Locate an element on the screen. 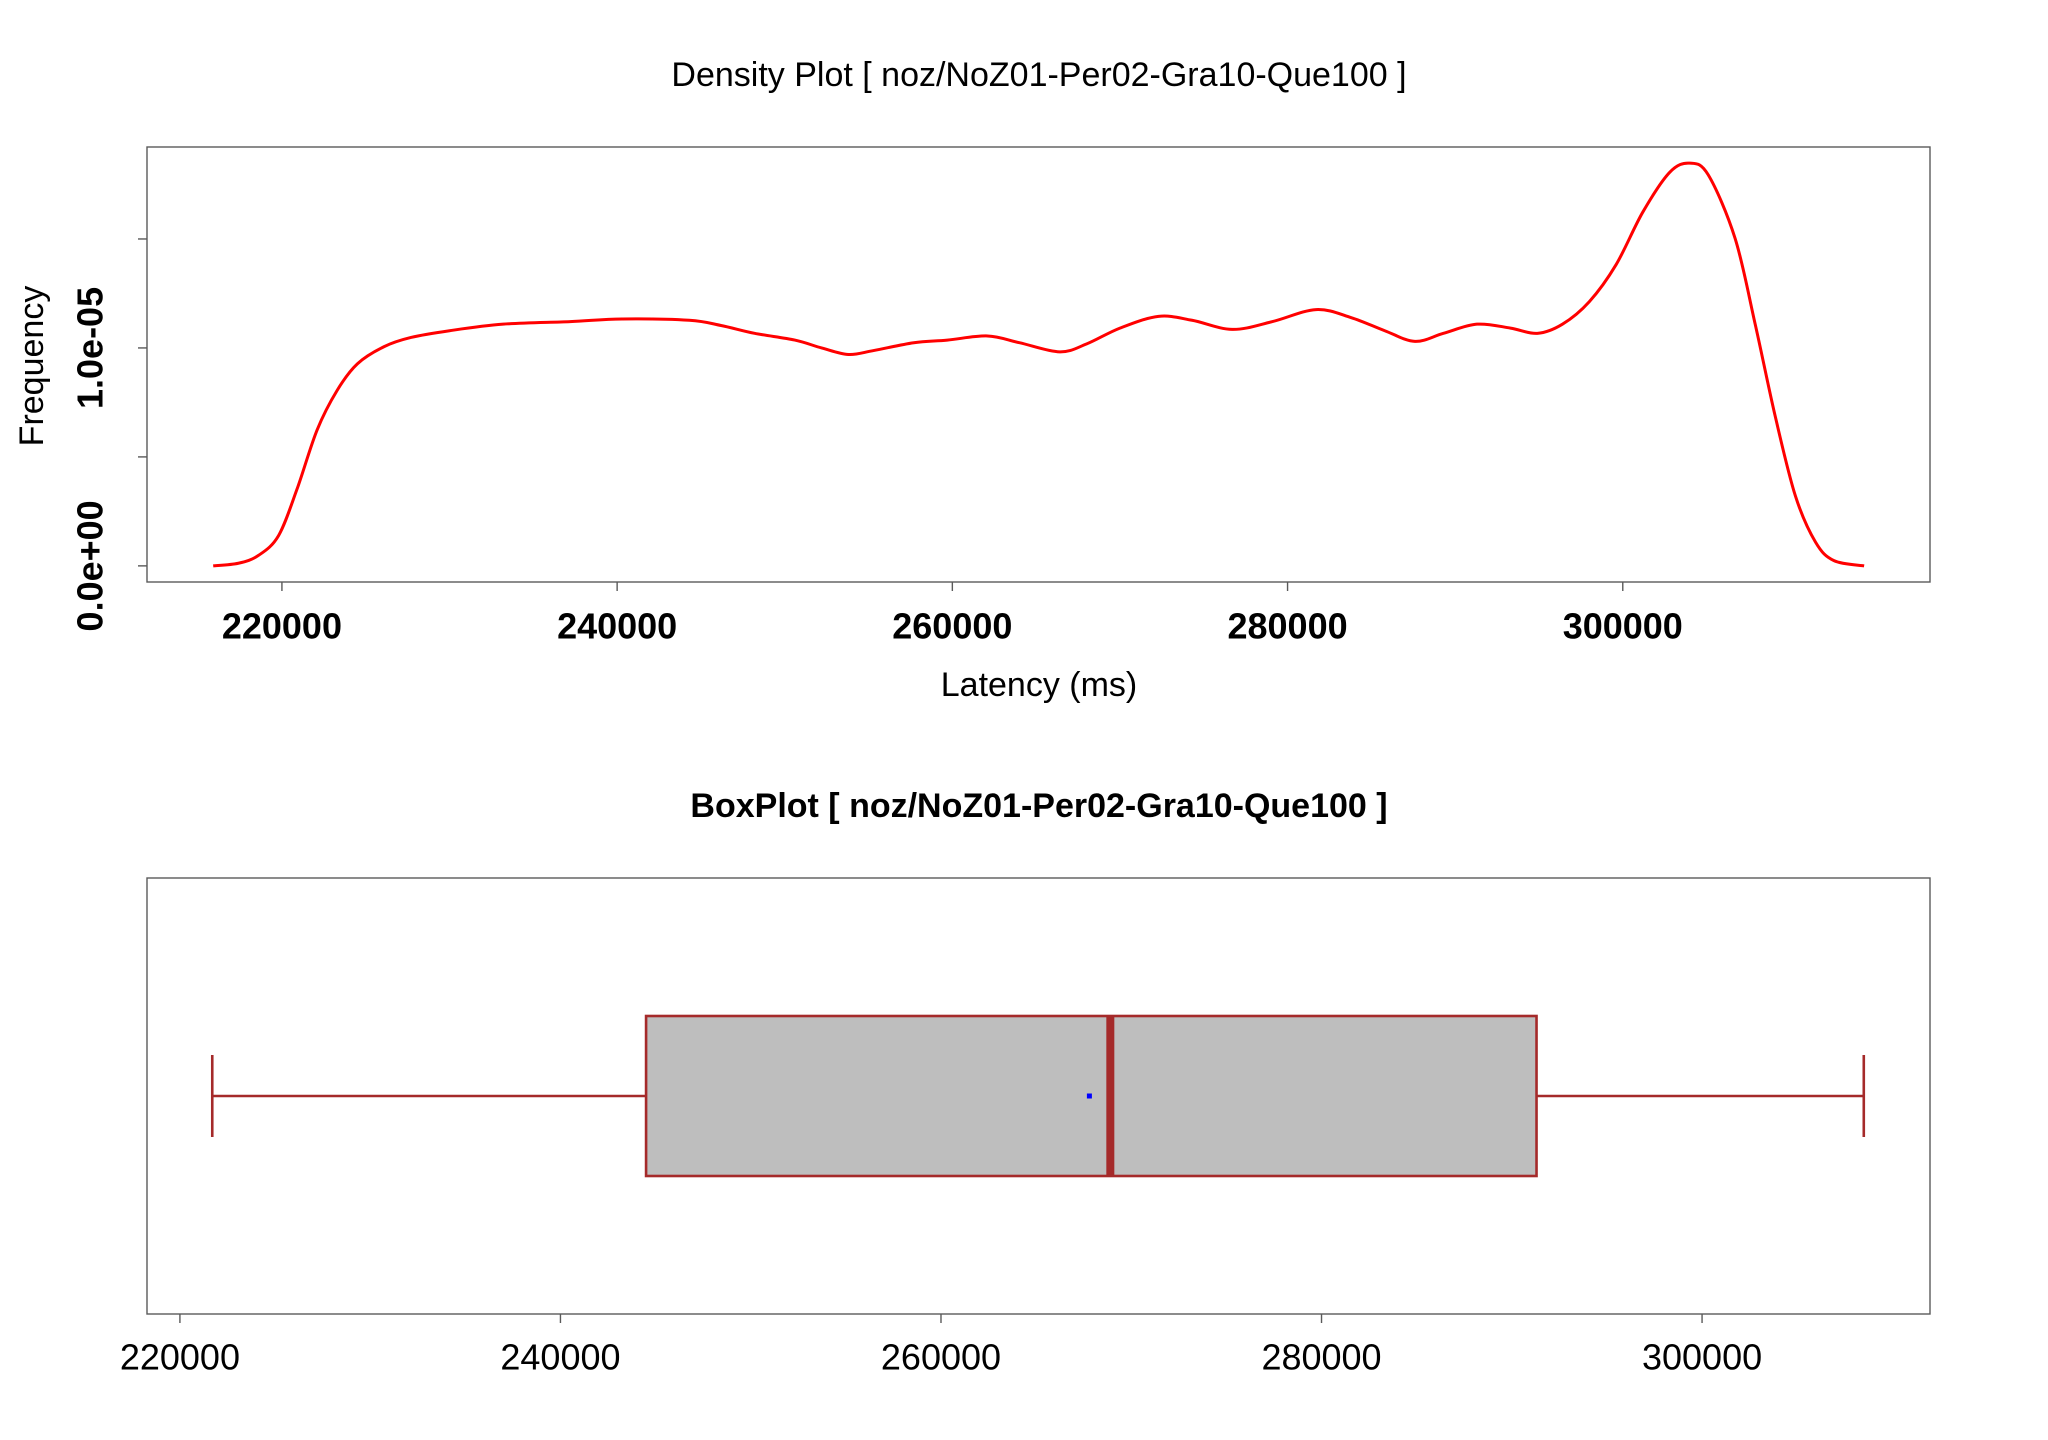 This screenshot has height=1440, width=2048. boxplot-x-tick-label: 280000 is located at coordinates (1321, 1357).